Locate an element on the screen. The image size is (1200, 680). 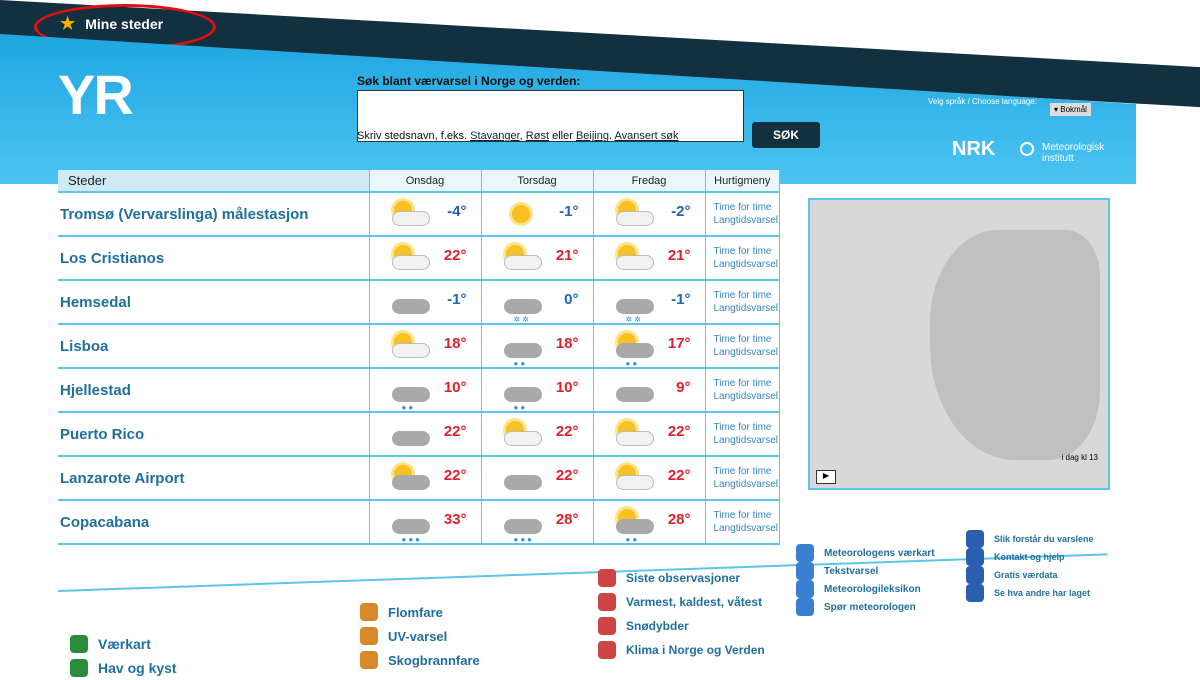
temperature: -2° is located at coordinates (681, 211).